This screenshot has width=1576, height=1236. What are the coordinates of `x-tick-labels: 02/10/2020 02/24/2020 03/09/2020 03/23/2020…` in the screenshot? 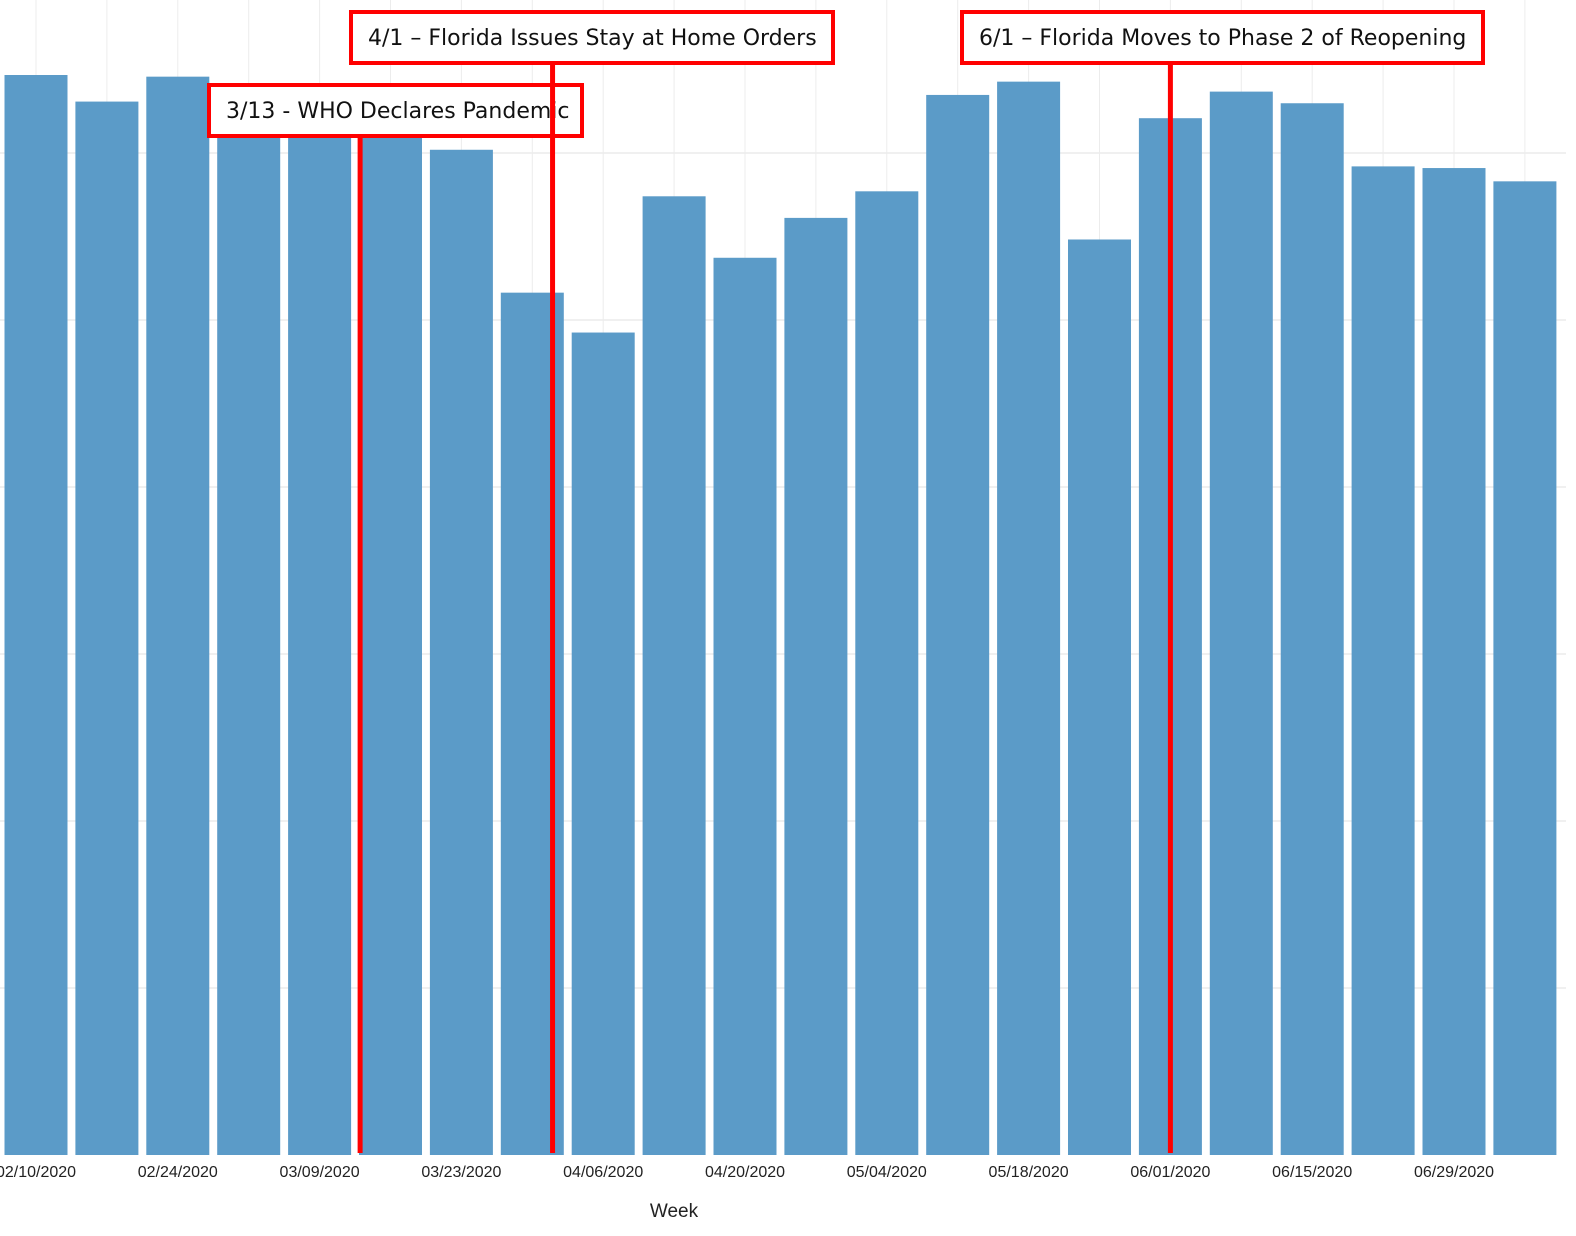 It's located at (747, 1172).